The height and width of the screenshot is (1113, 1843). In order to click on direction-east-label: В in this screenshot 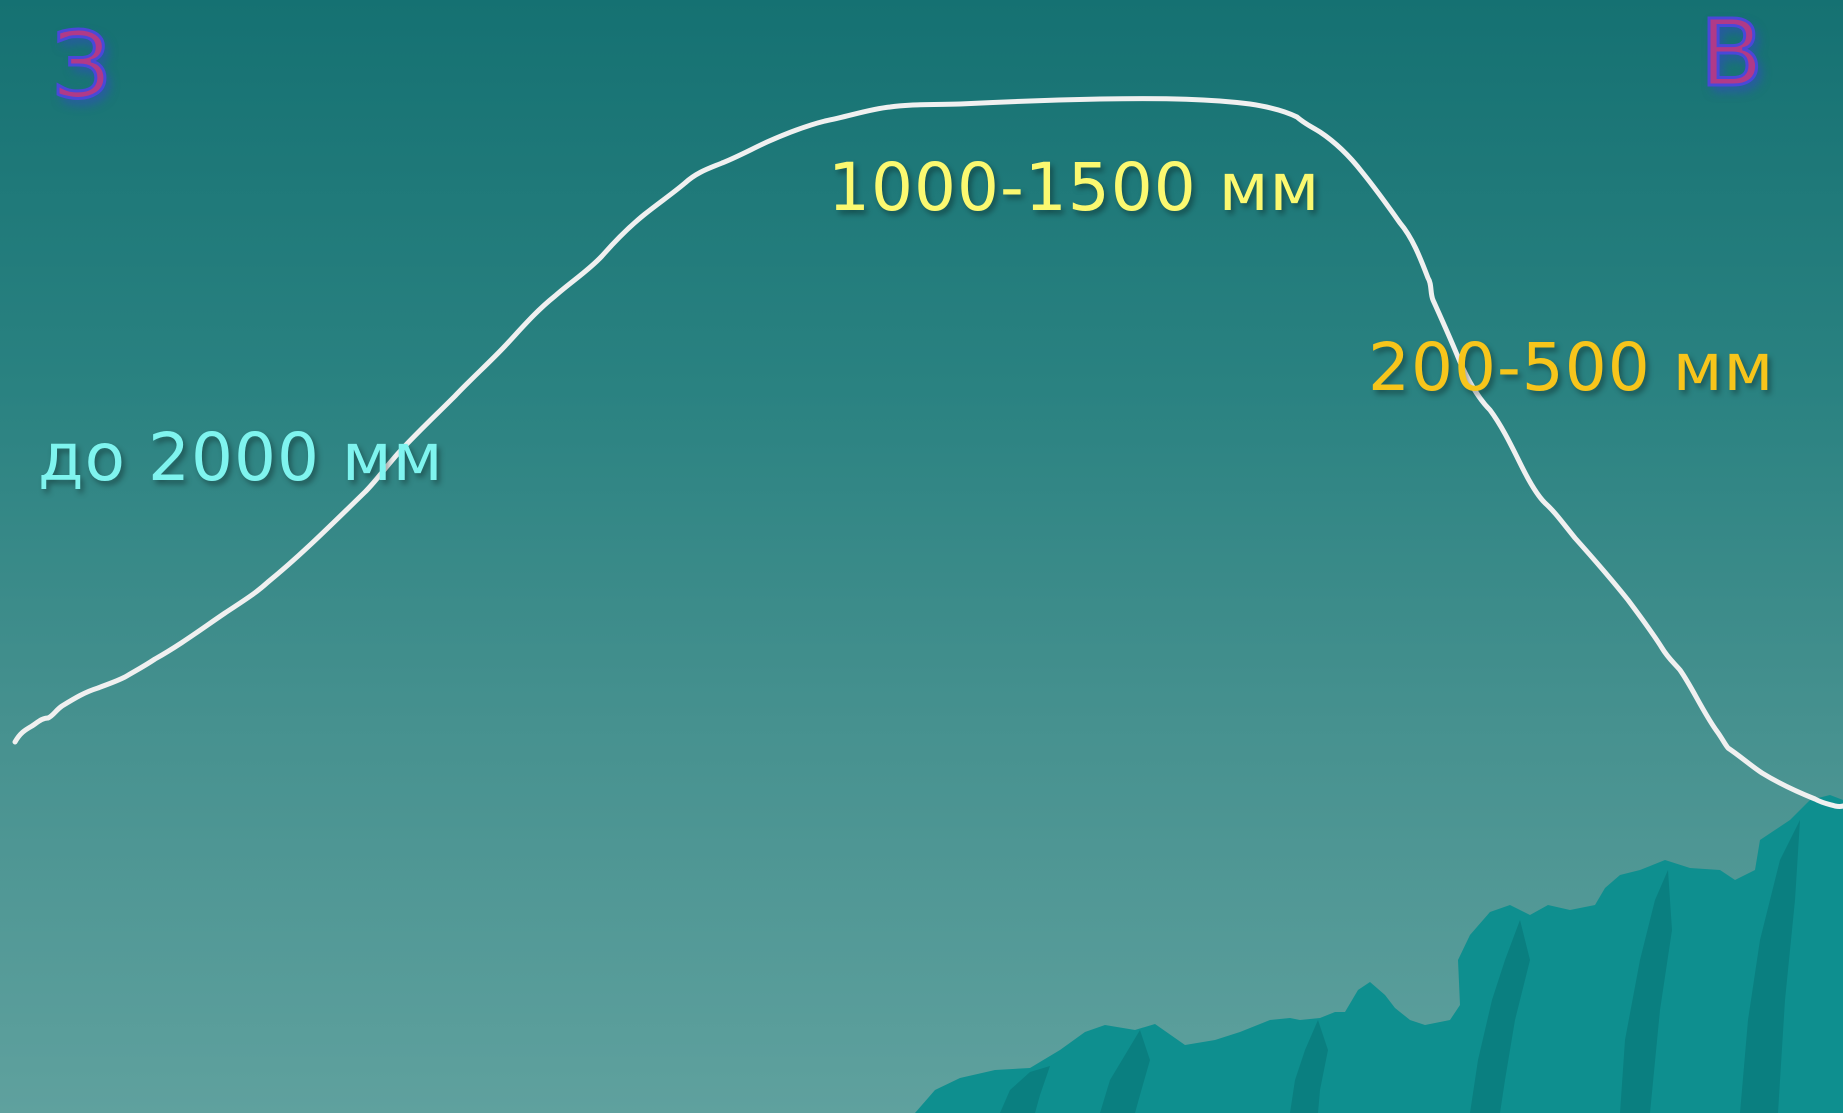, I will do `click(1731, 53)`.